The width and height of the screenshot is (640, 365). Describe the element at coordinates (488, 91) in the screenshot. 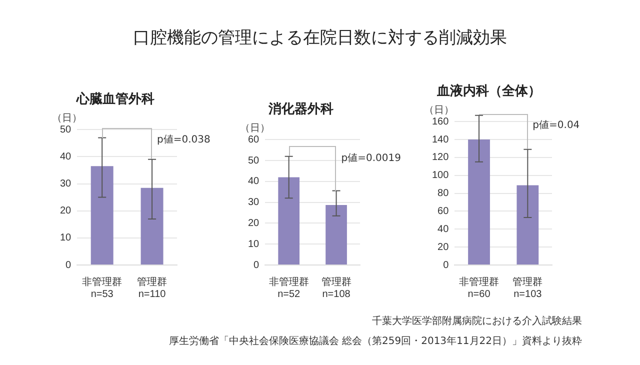

I see `chart-title: 血液内科（全体）` at that location.